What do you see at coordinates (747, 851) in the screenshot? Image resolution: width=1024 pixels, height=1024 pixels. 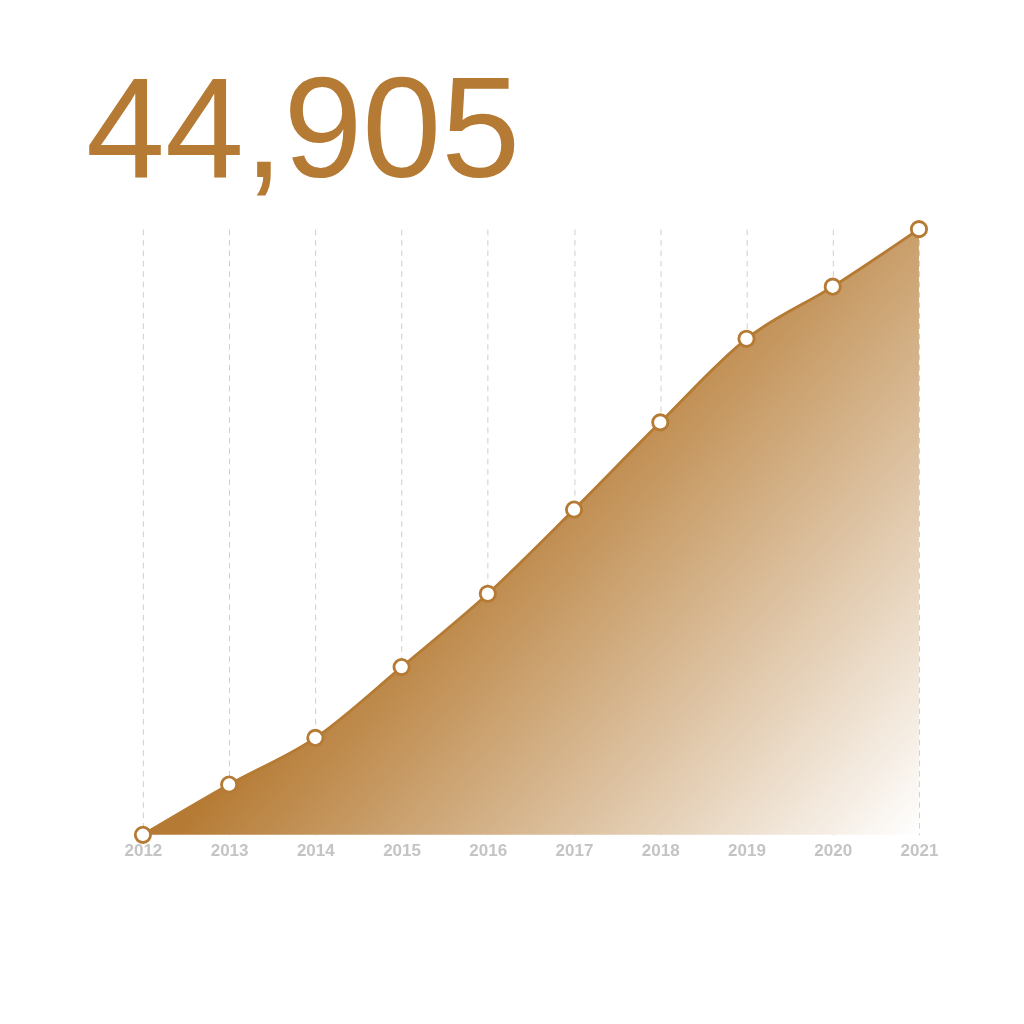 I see `x-tick-label: 2019` at bounding box center [747, 851].